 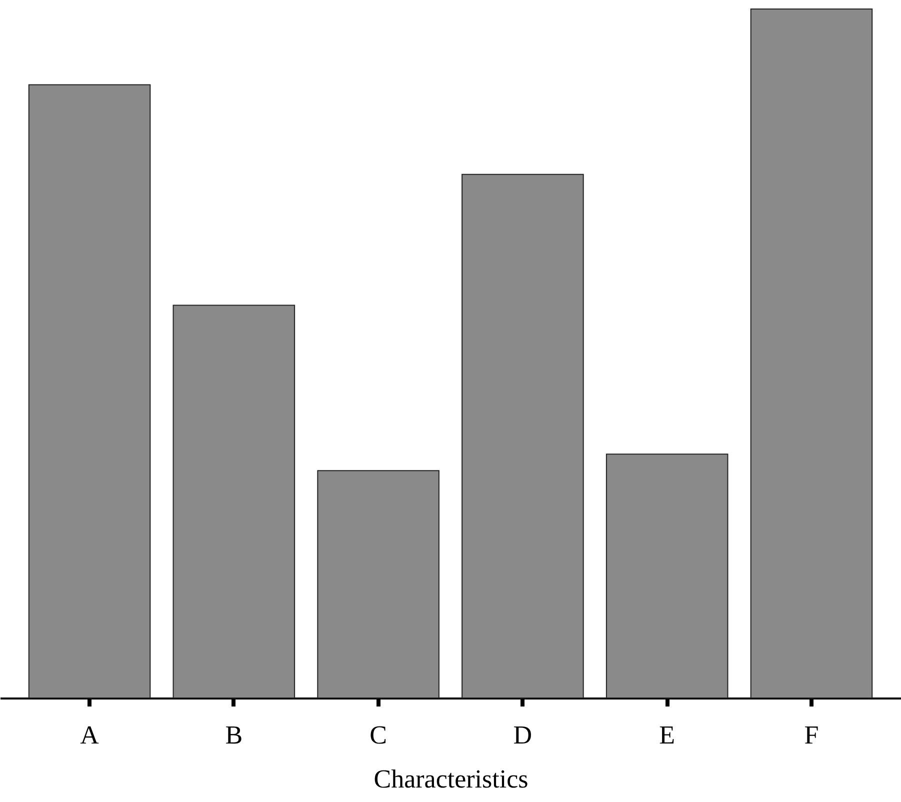 I want to click on x-tick-label: D, so click(x=522, y=735).